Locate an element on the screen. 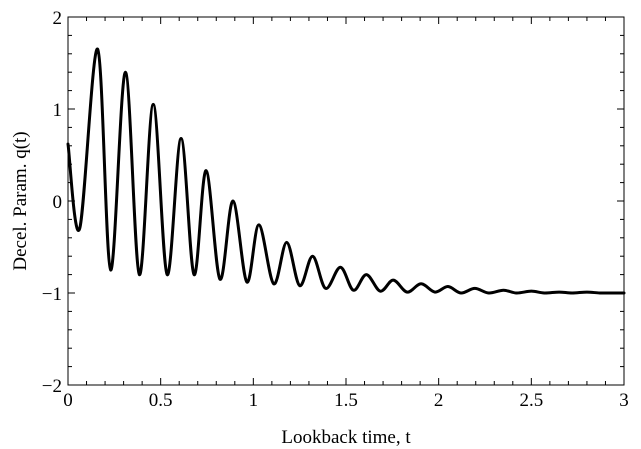 The width and height of the screenshot is (641, 449). y-tick-label: 1 is located at coordinates (58, 110).